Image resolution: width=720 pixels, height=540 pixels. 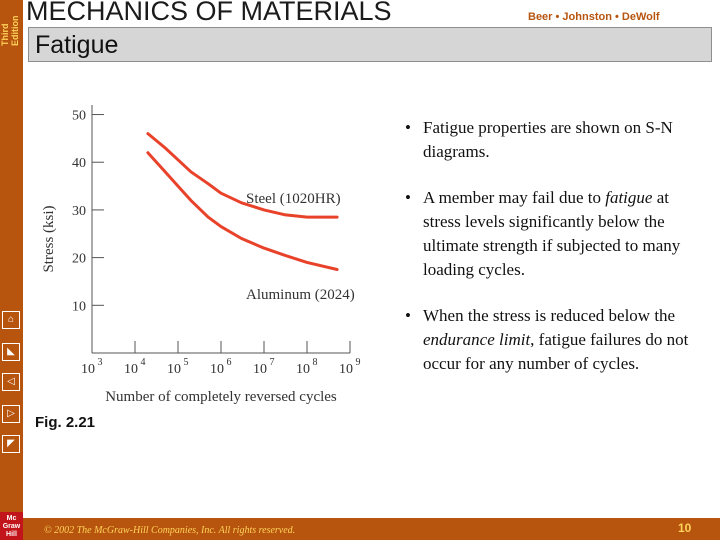 What do you see at coordinates (11, 526) in the screenshot?
I see `publisher-logo: Mc Graw Hill` at bounding box center [11, 526].